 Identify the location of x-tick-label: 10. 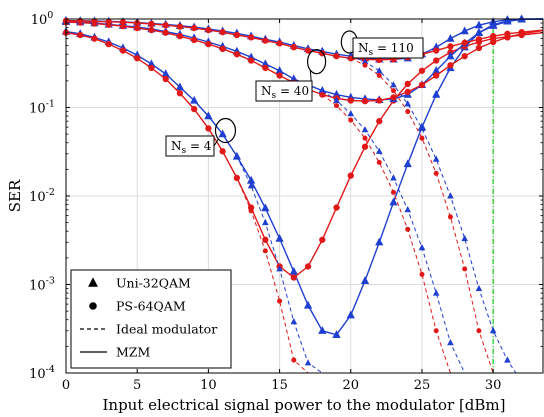
(208, 385).